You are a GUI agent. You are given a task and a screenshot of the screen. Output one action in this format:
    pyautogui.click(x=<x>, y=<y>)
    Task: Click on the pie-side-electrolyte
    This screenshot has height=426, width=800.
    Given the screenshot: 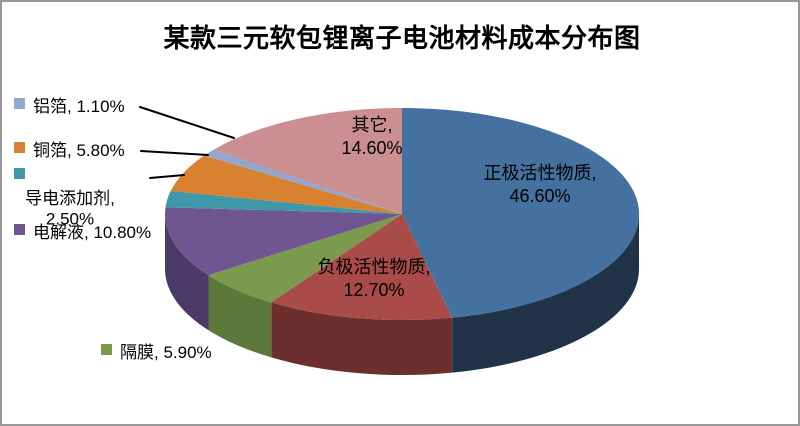 What is the action you would take?
    pyautogui.click(x=187, y=272)
    